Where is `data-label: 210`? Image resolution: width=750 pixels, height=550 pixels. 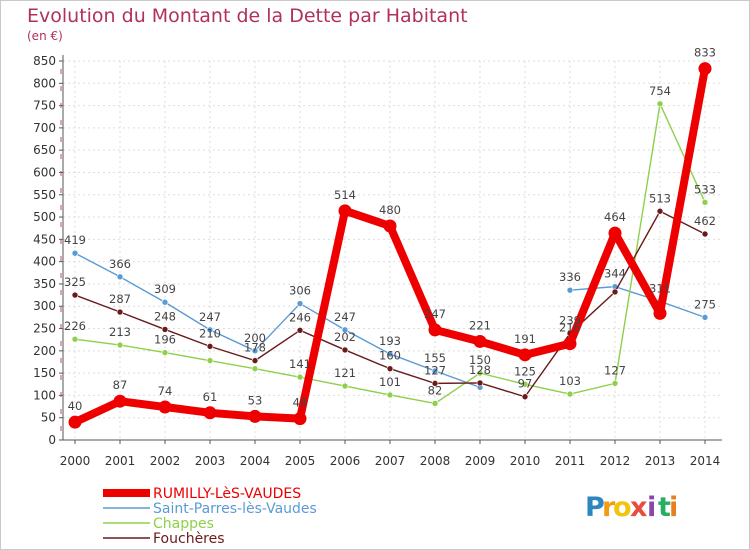
data-label: 210 is located at coordinates (210, 333).